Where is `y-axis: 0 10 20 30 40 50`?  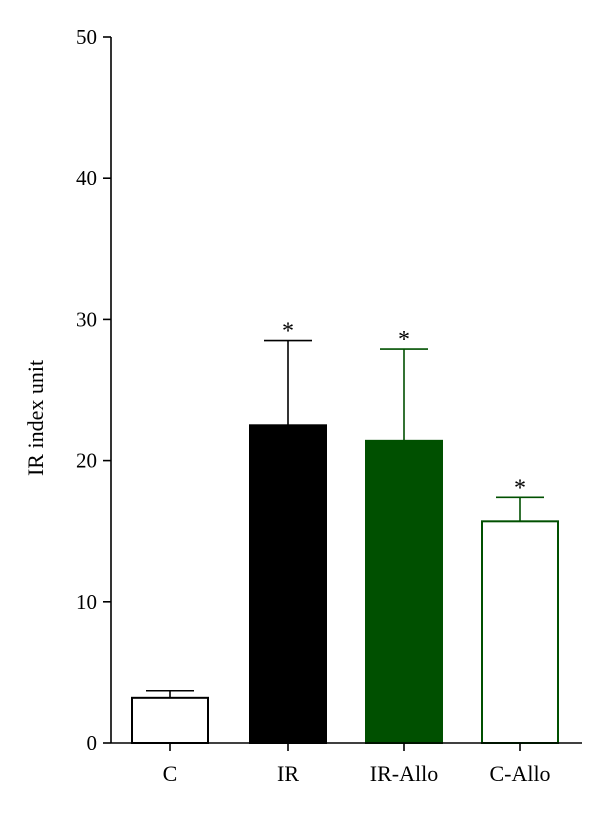
y-axis: 0 10 20 30 40 50 is located at coordinates (94, 390).